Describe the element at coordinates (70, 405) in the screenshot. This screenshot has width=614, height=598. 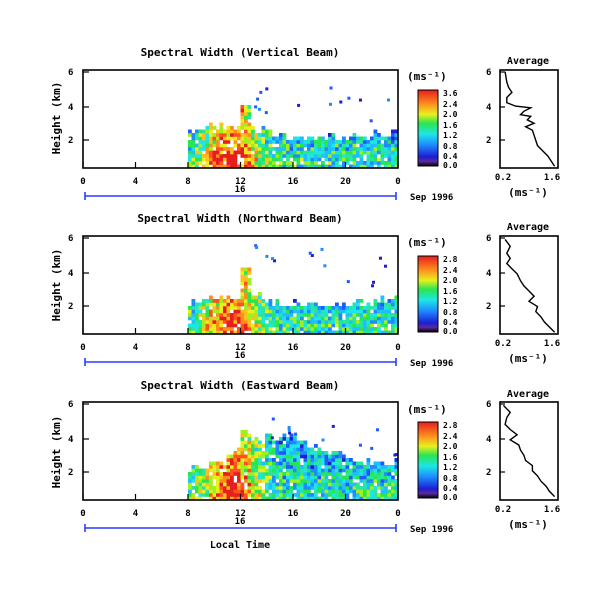
I see `y-tick-label: 6` at that location.